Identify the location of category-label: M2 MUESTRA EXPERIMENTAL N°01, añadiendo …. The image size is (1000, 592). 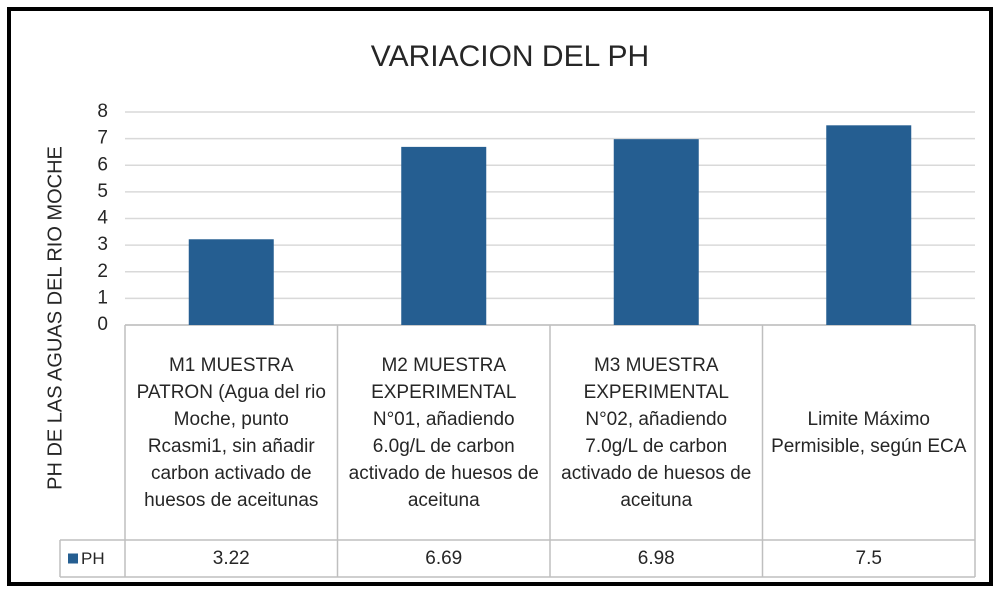
(443, 432).